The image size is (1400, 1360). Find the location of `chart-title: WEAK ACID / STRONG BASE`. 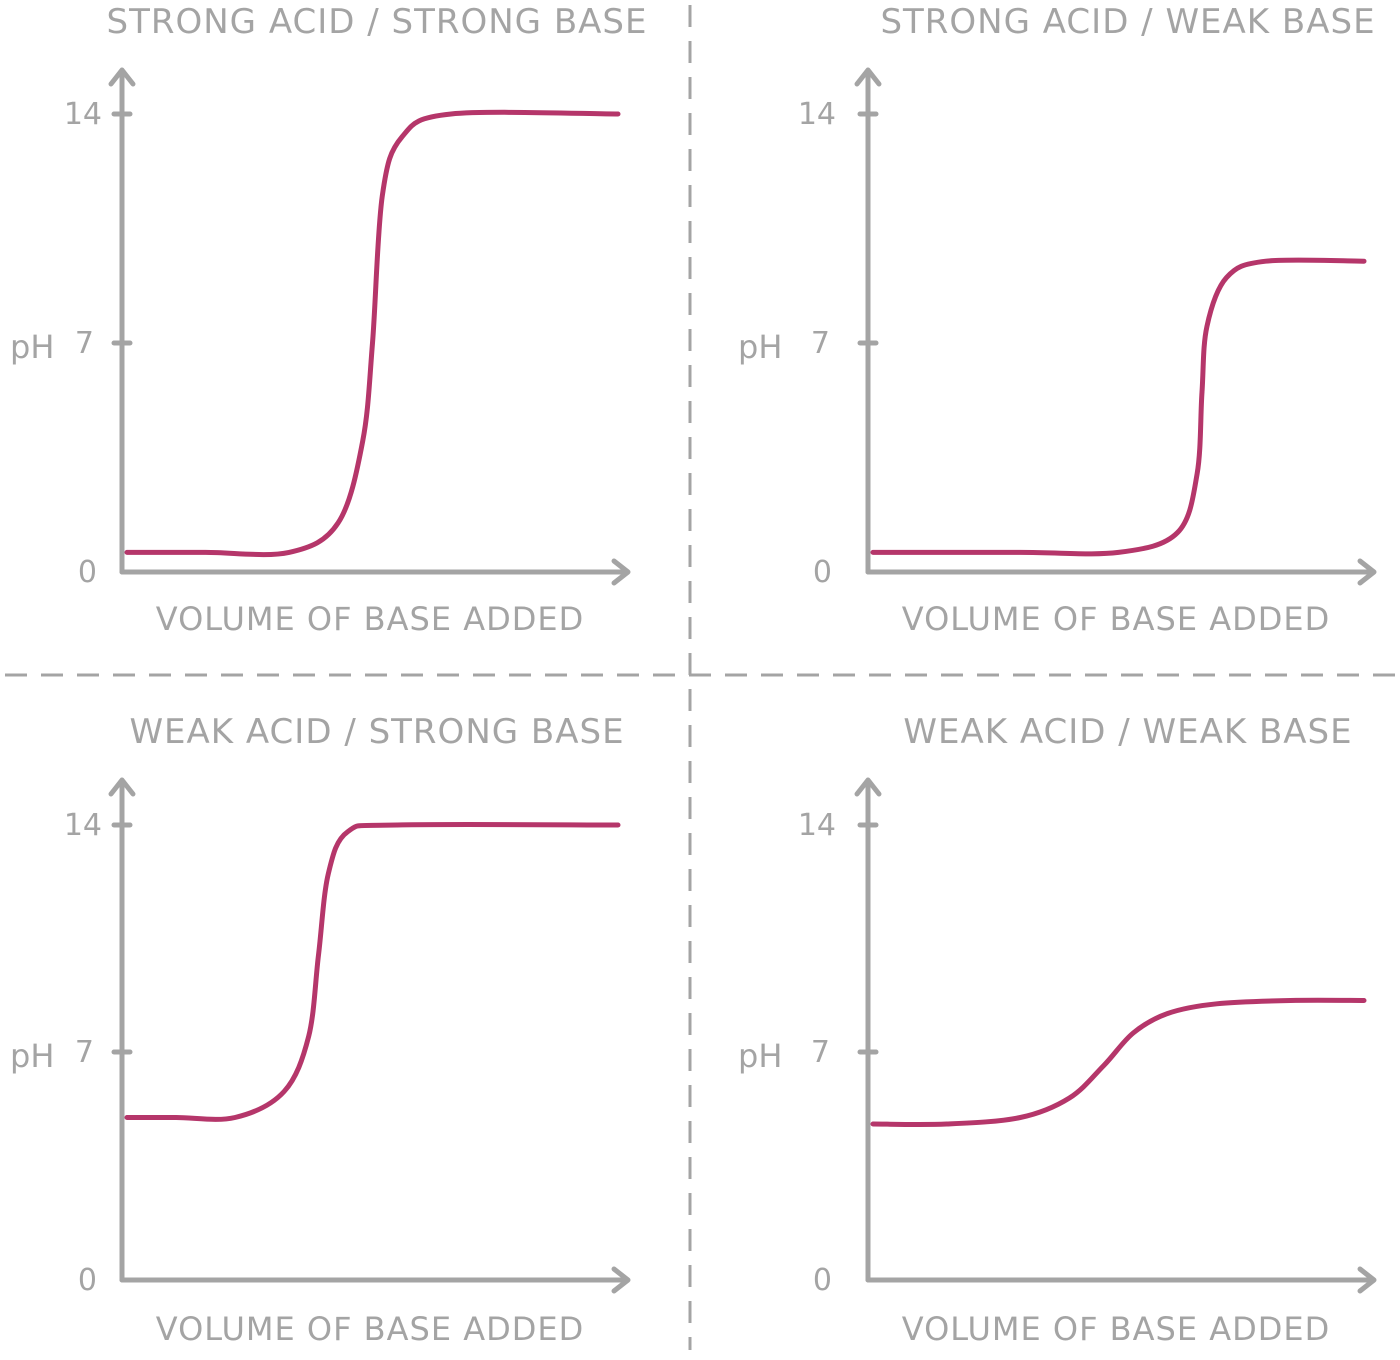

chart-title: WEAK ACID / STRONG BASE is located at coordinates (376, 732).